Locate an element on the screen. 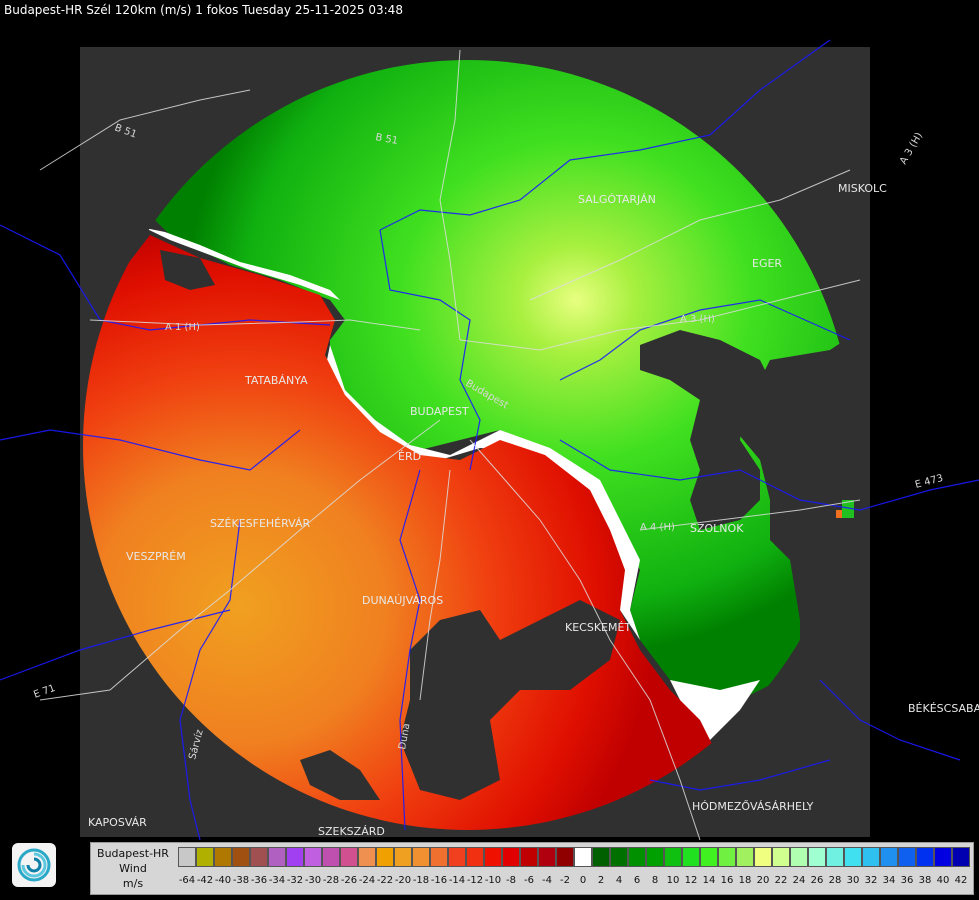 The width and height of the screenshot is (979, 900). place-bekescsaba: BÉKÉSCSABA is located at coordinates (943, 708).